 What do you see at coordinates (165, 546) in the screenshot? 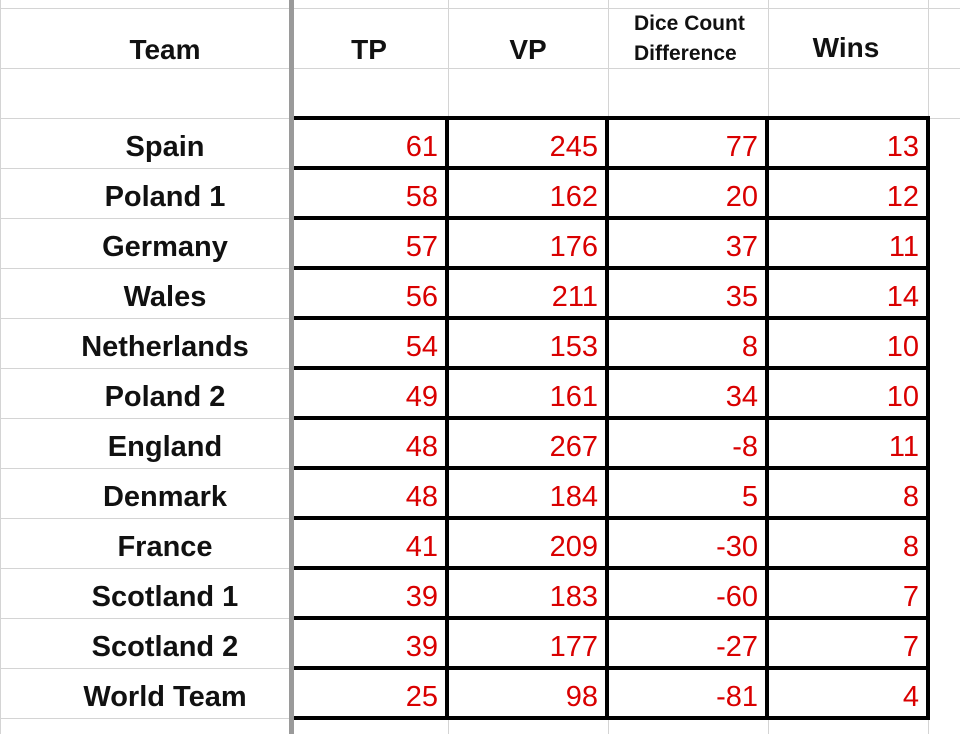
I see `cell-team: France` at bounding box center [165, 546].